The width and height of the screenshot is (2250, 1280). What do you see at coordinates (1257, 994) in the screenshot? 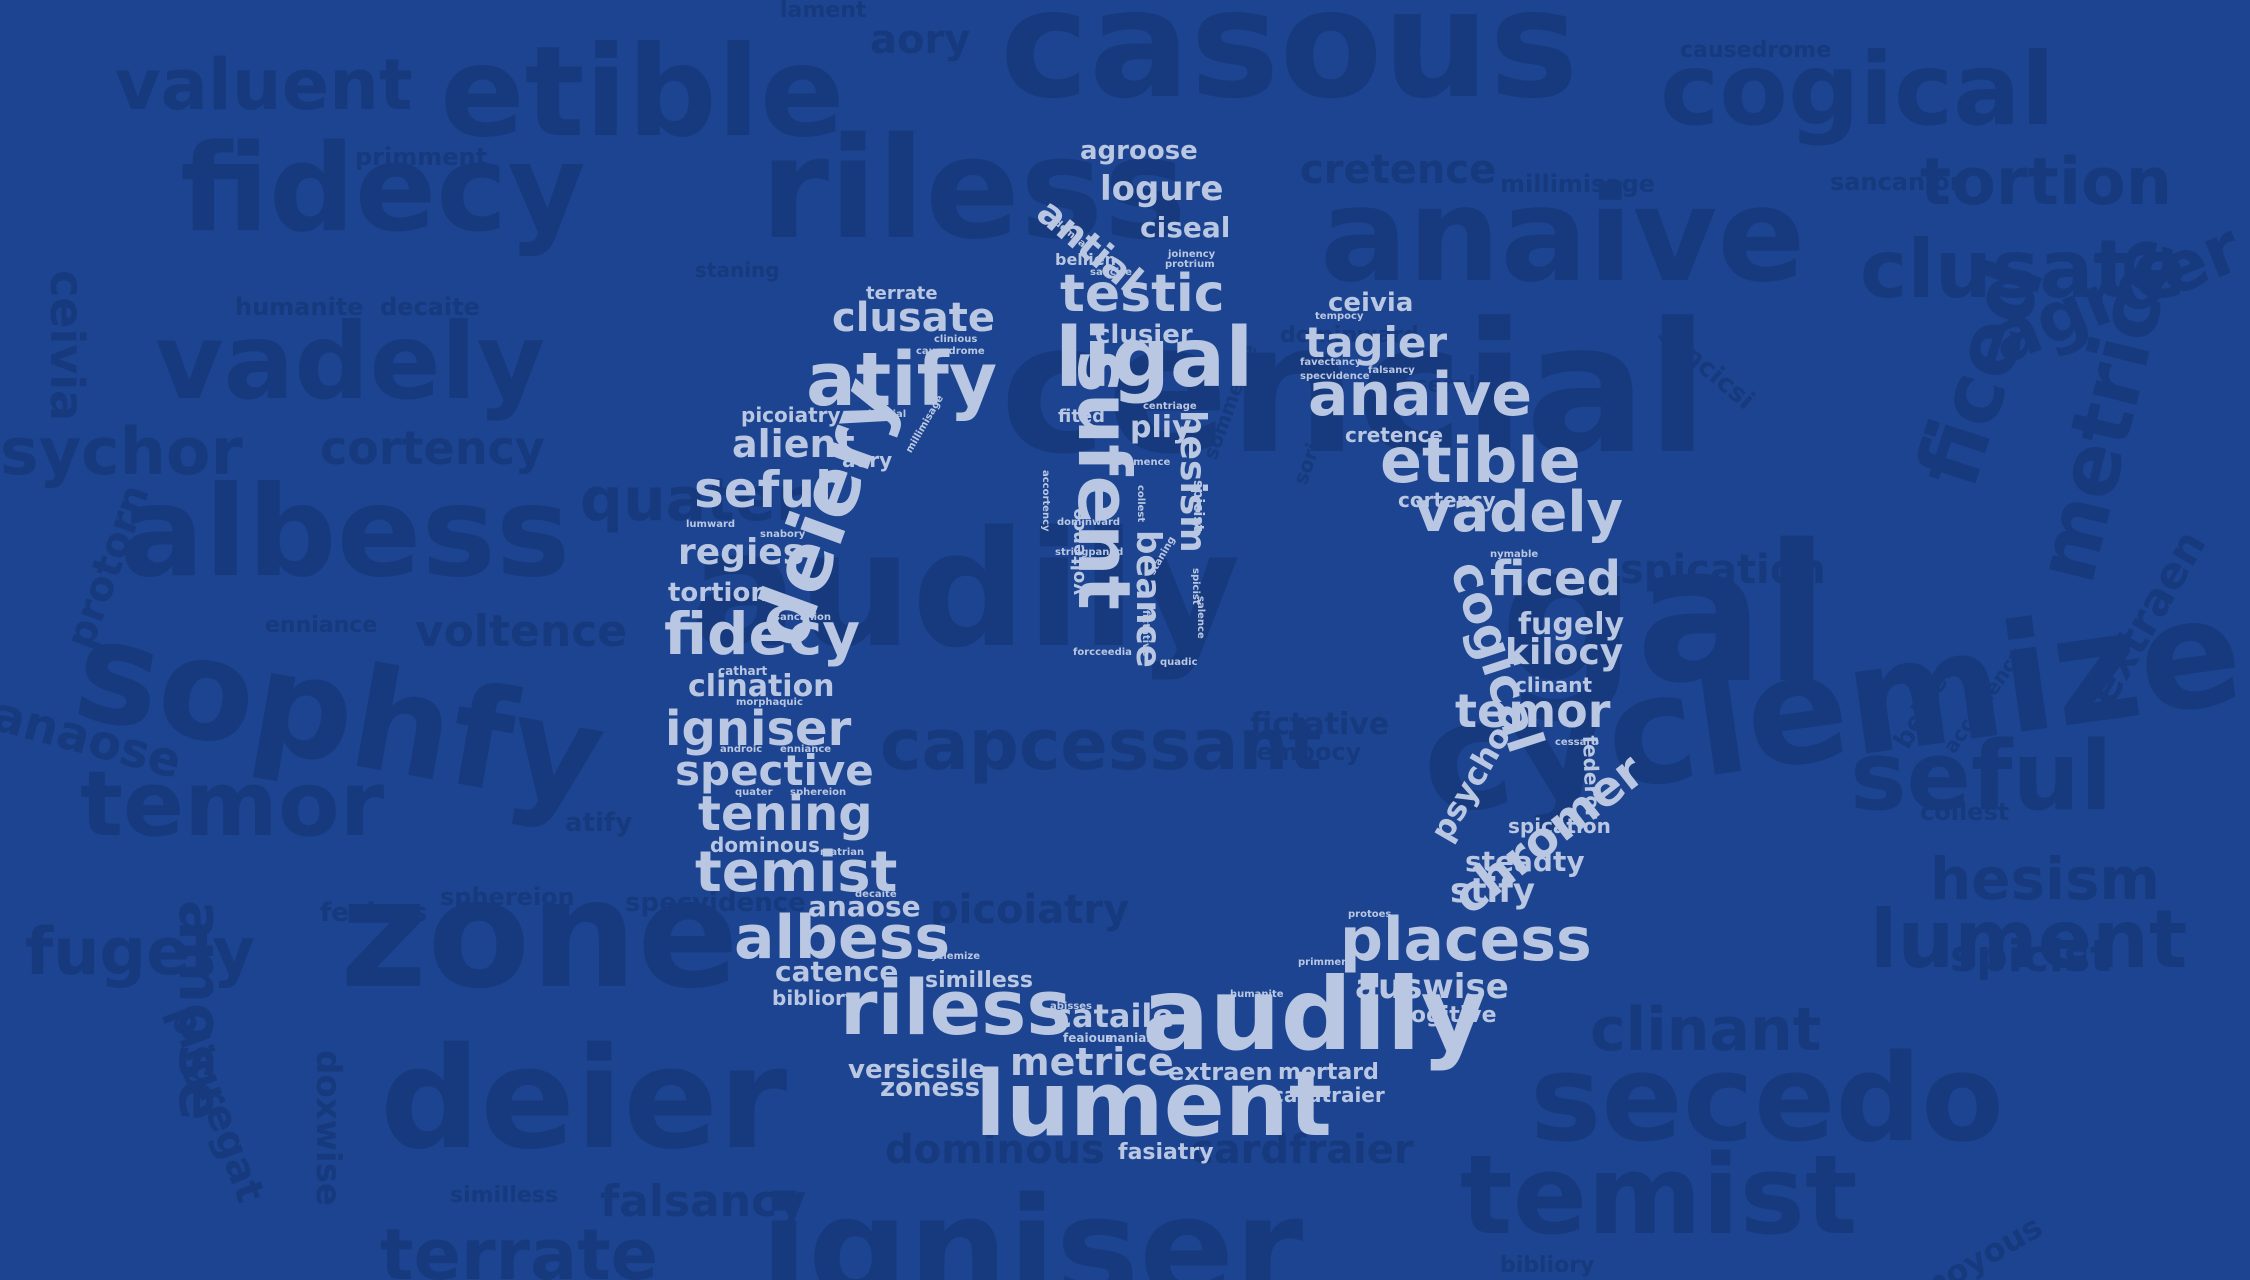
I see `icon-word: humanite` at bounding box center [1257, 994].